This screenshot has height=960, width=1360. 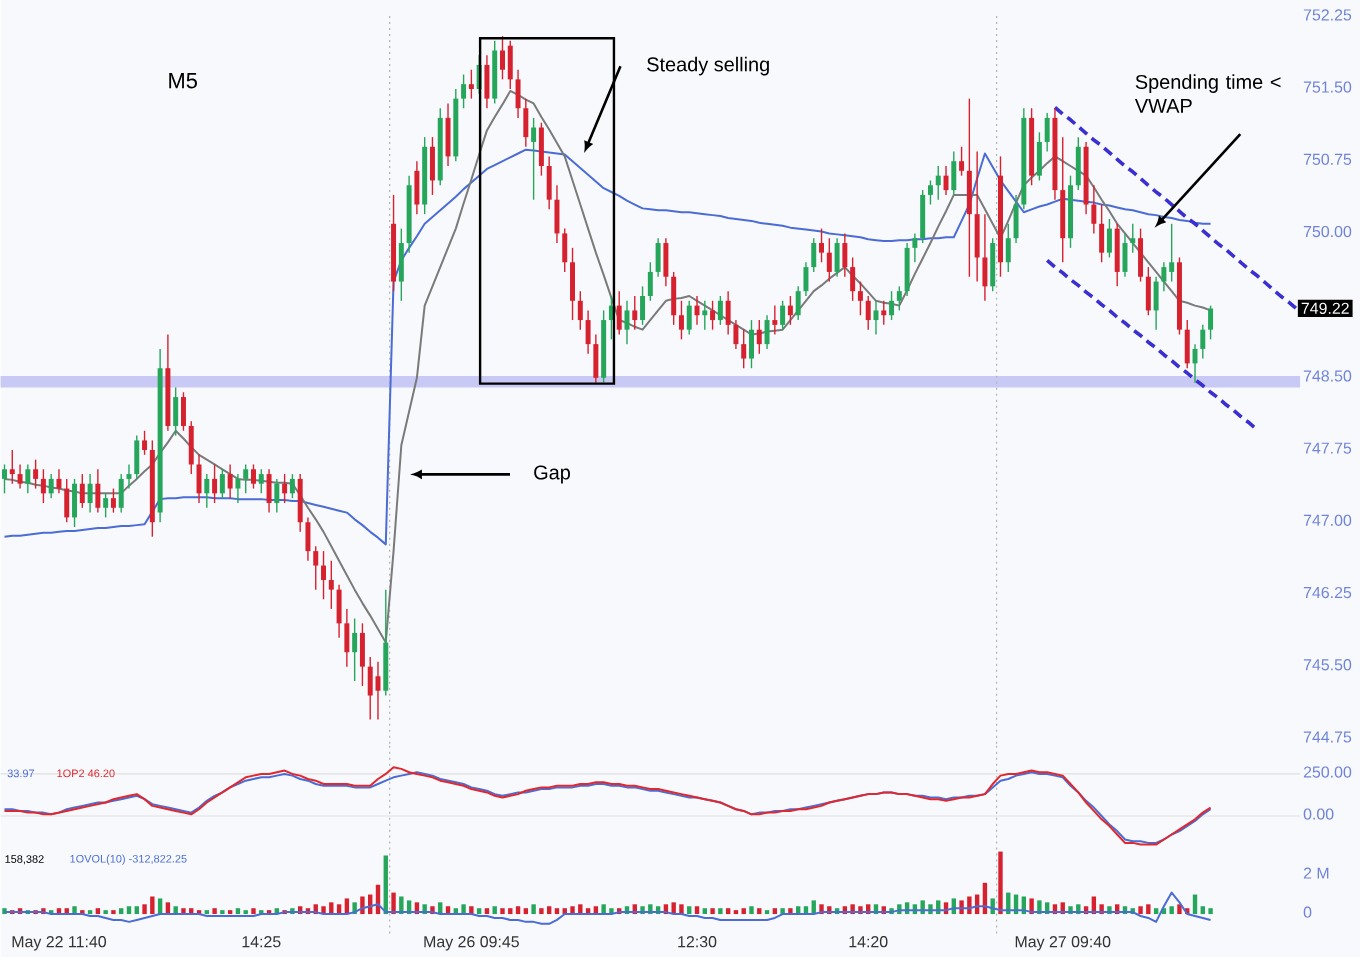 What do you see at coordinates (1207, 94) in the screenshot?
I see `annotation: Spending time < VWAP` at bounding box center [1207, 94].